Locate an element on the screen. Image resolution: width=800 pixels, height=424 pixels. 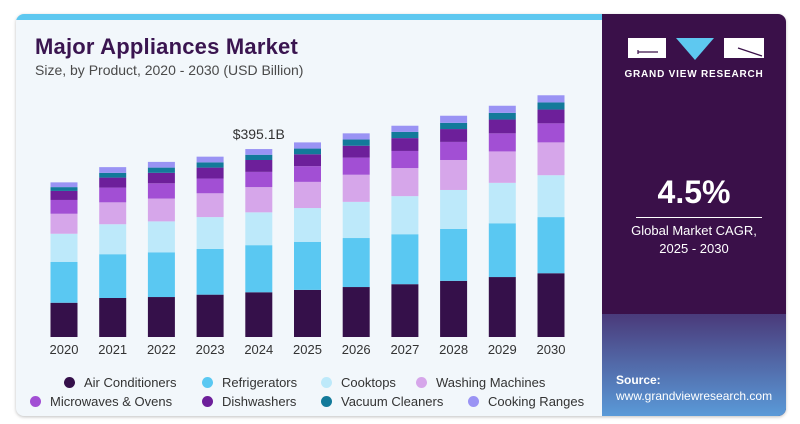
bar-segment-cooktops-2023 is located at coordinates (210, 233).